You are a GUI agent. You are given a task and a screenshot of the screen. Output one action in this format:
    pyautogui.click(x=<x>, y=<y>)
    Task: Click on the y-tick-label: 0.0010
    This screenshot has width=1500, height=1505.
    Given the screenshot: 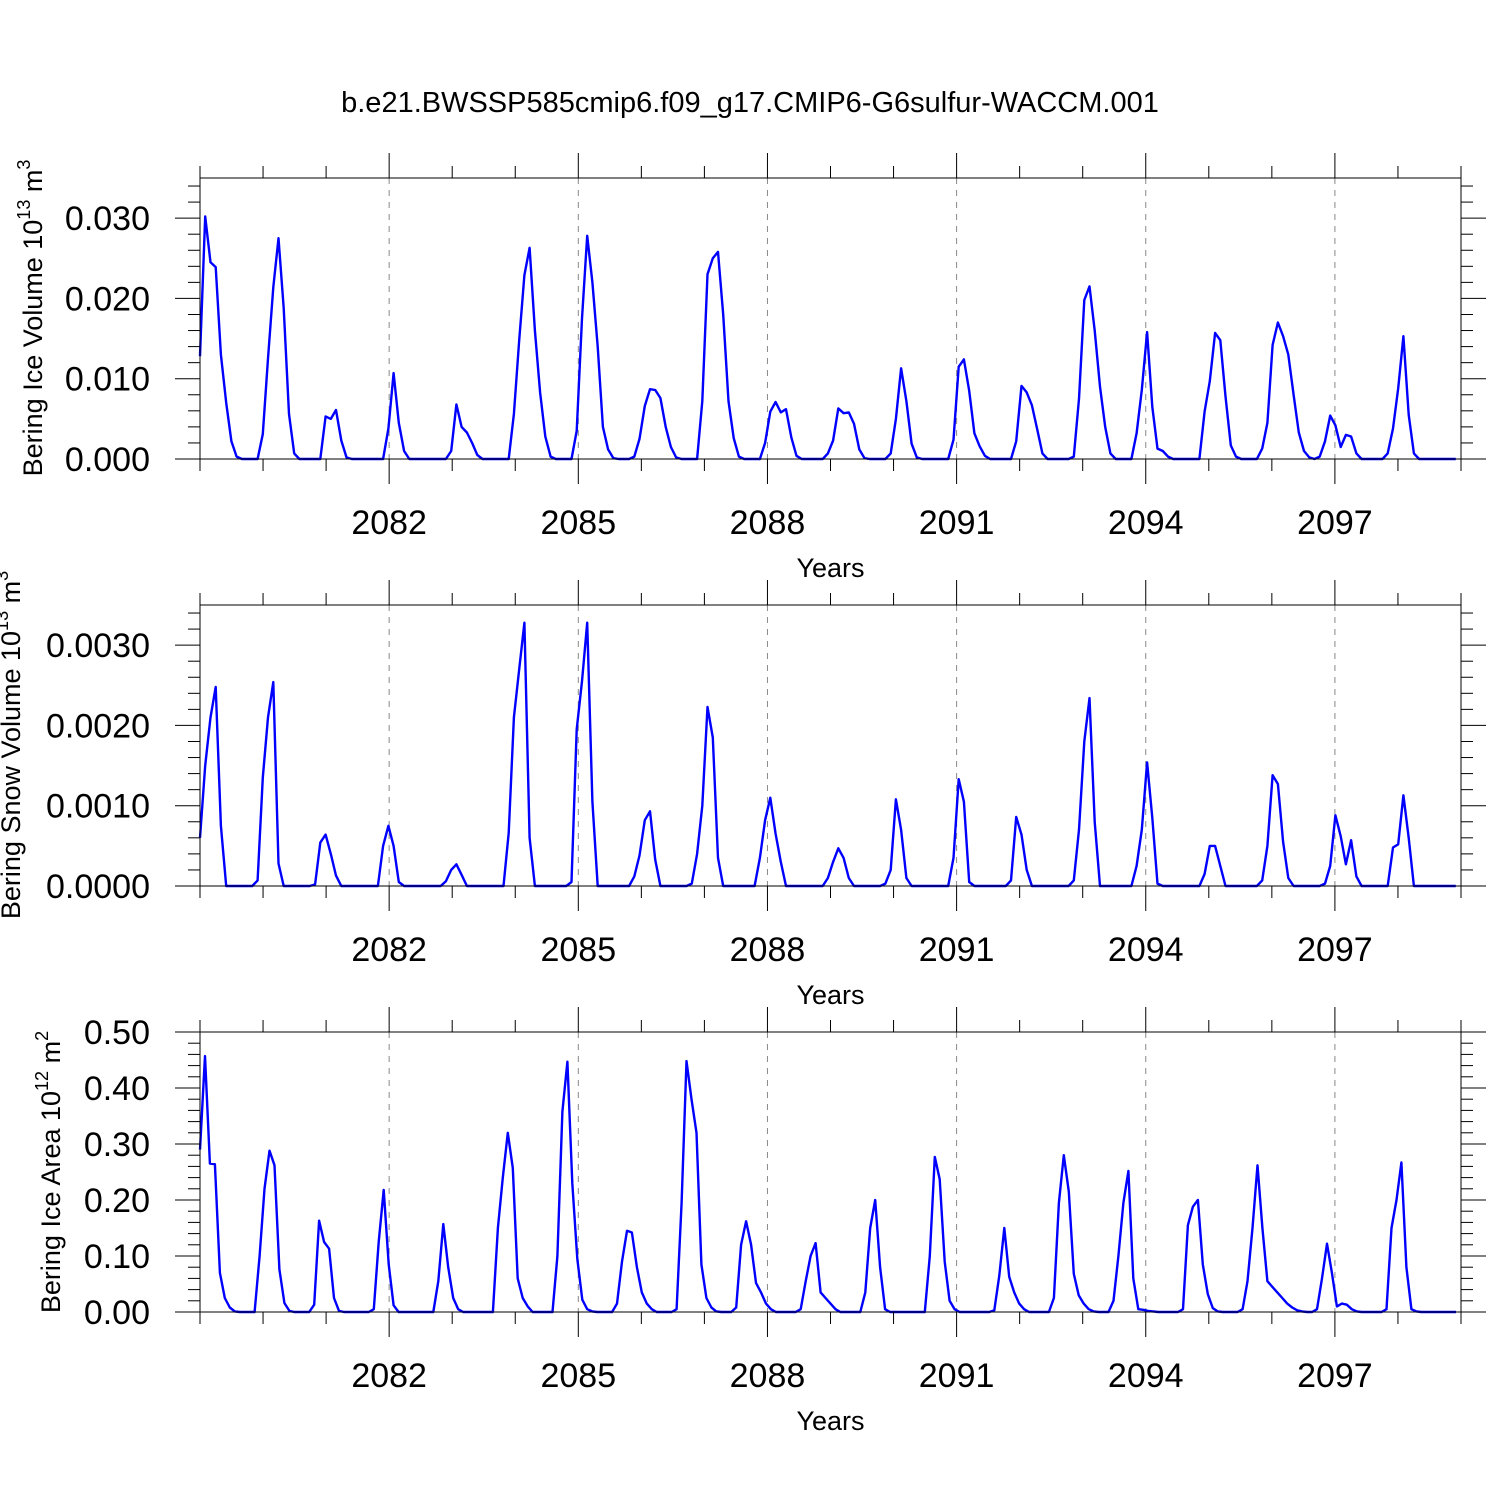 What is the action you would take?
    pyautogui.click(x=98, y=807)
    